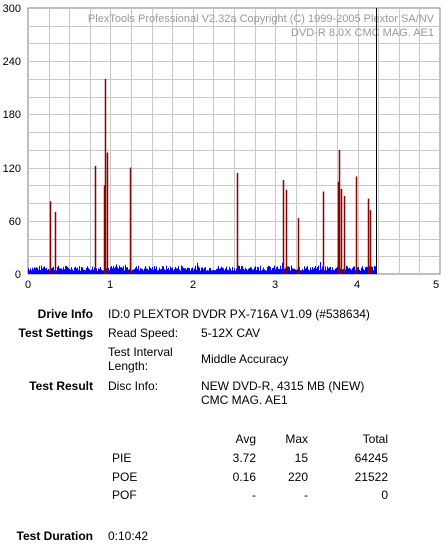 This screenshot has height=548, width=448. What do you see at coordinates (122, 458) in the screenshot?
I see `row-name: PIE` at bounding box center [122, 458].